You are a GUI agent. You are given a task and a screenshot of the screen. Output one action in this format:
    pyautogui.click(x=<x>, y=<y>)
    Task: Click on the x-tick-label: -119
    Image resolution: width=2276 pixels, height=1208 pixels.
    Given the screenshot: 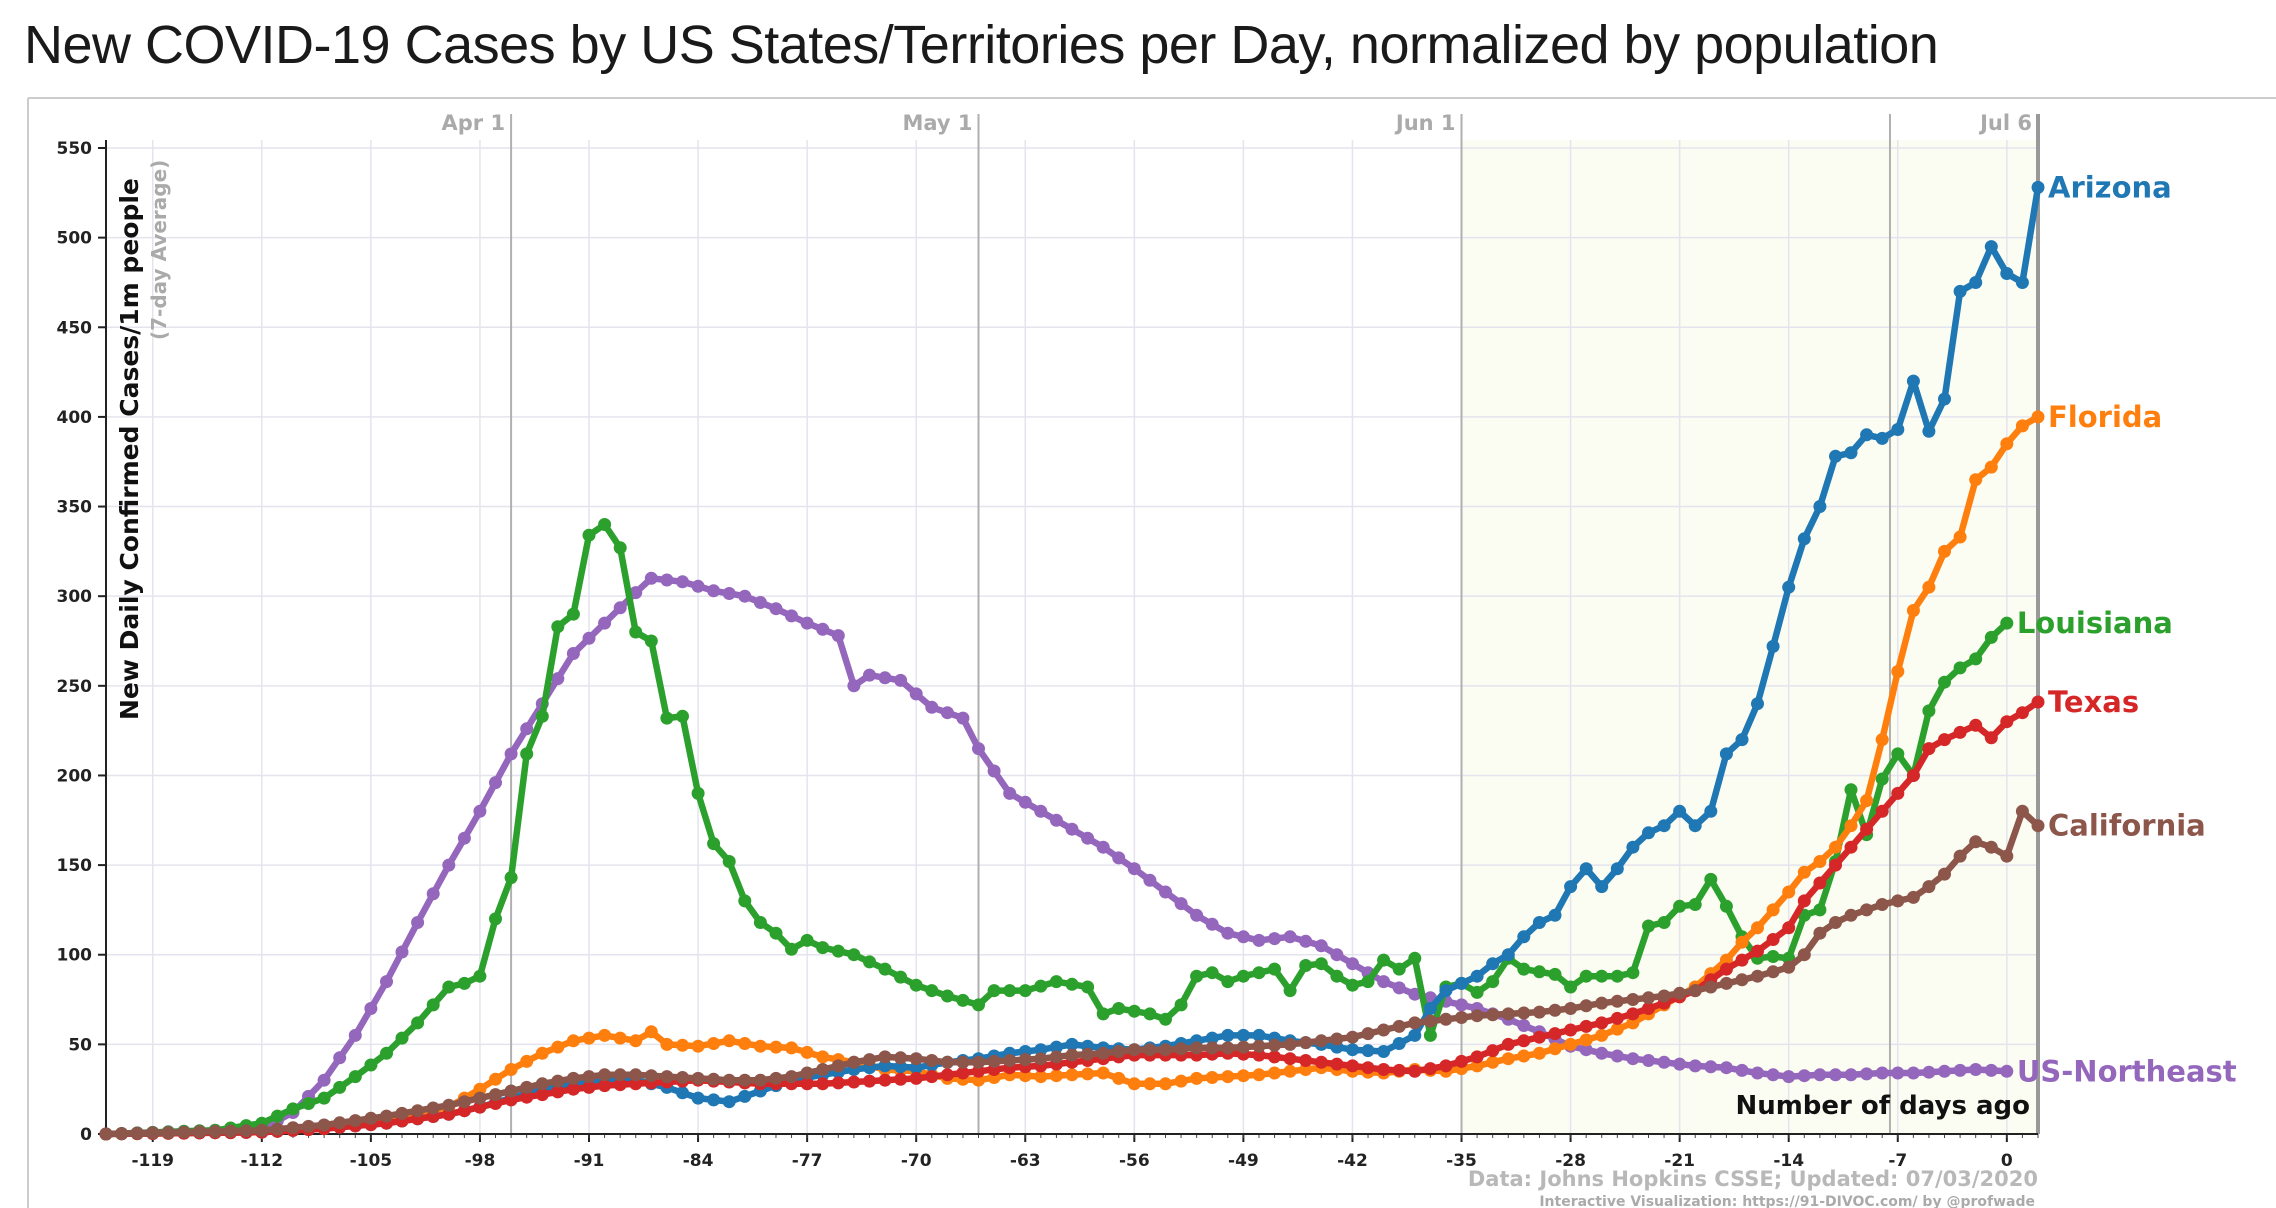 What is the action you would take?
    pyautogui.click(x=152, y=1161)
    